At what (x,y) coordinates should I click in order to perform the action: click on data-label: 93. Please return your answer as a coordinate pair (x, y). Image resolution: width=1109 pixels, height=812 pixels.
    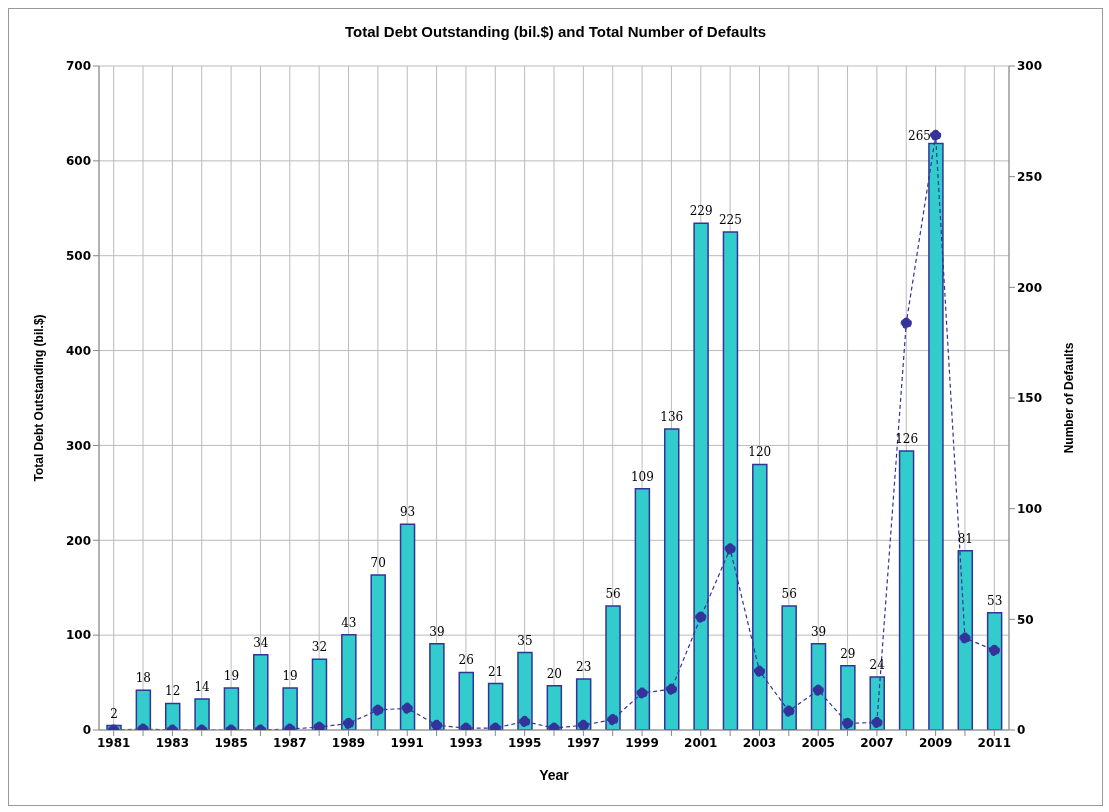
    Looking at the image, I should click on (407, 512).